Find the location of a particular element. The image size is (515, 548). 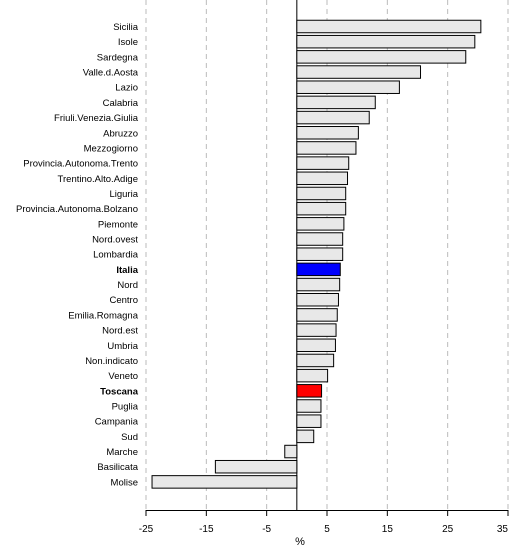

bar-trentino-alto-adige is located at coordinates (322, 178).